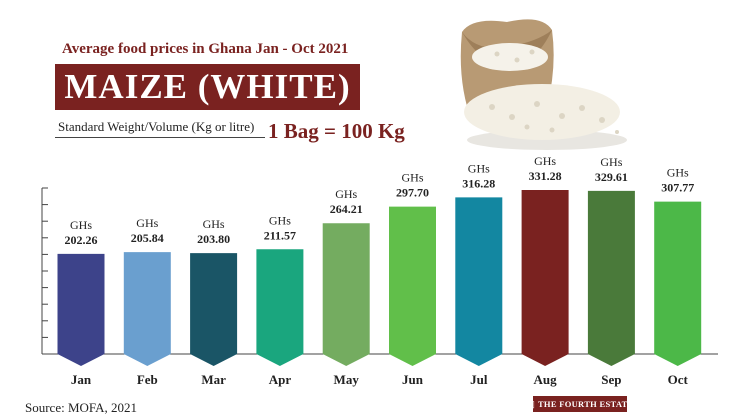 The image size is (731, 420). I want to click on value-label: 307.77, so click(677, 188).